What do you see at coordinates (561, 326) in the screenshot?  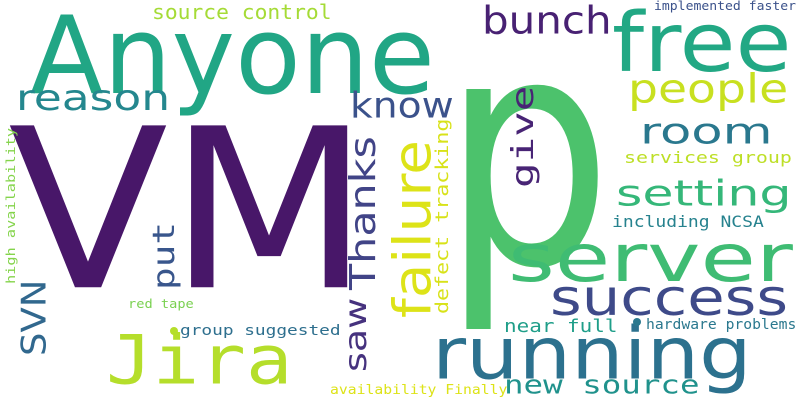 I see `word-near-full: near full` at bounding box center [561, 326].